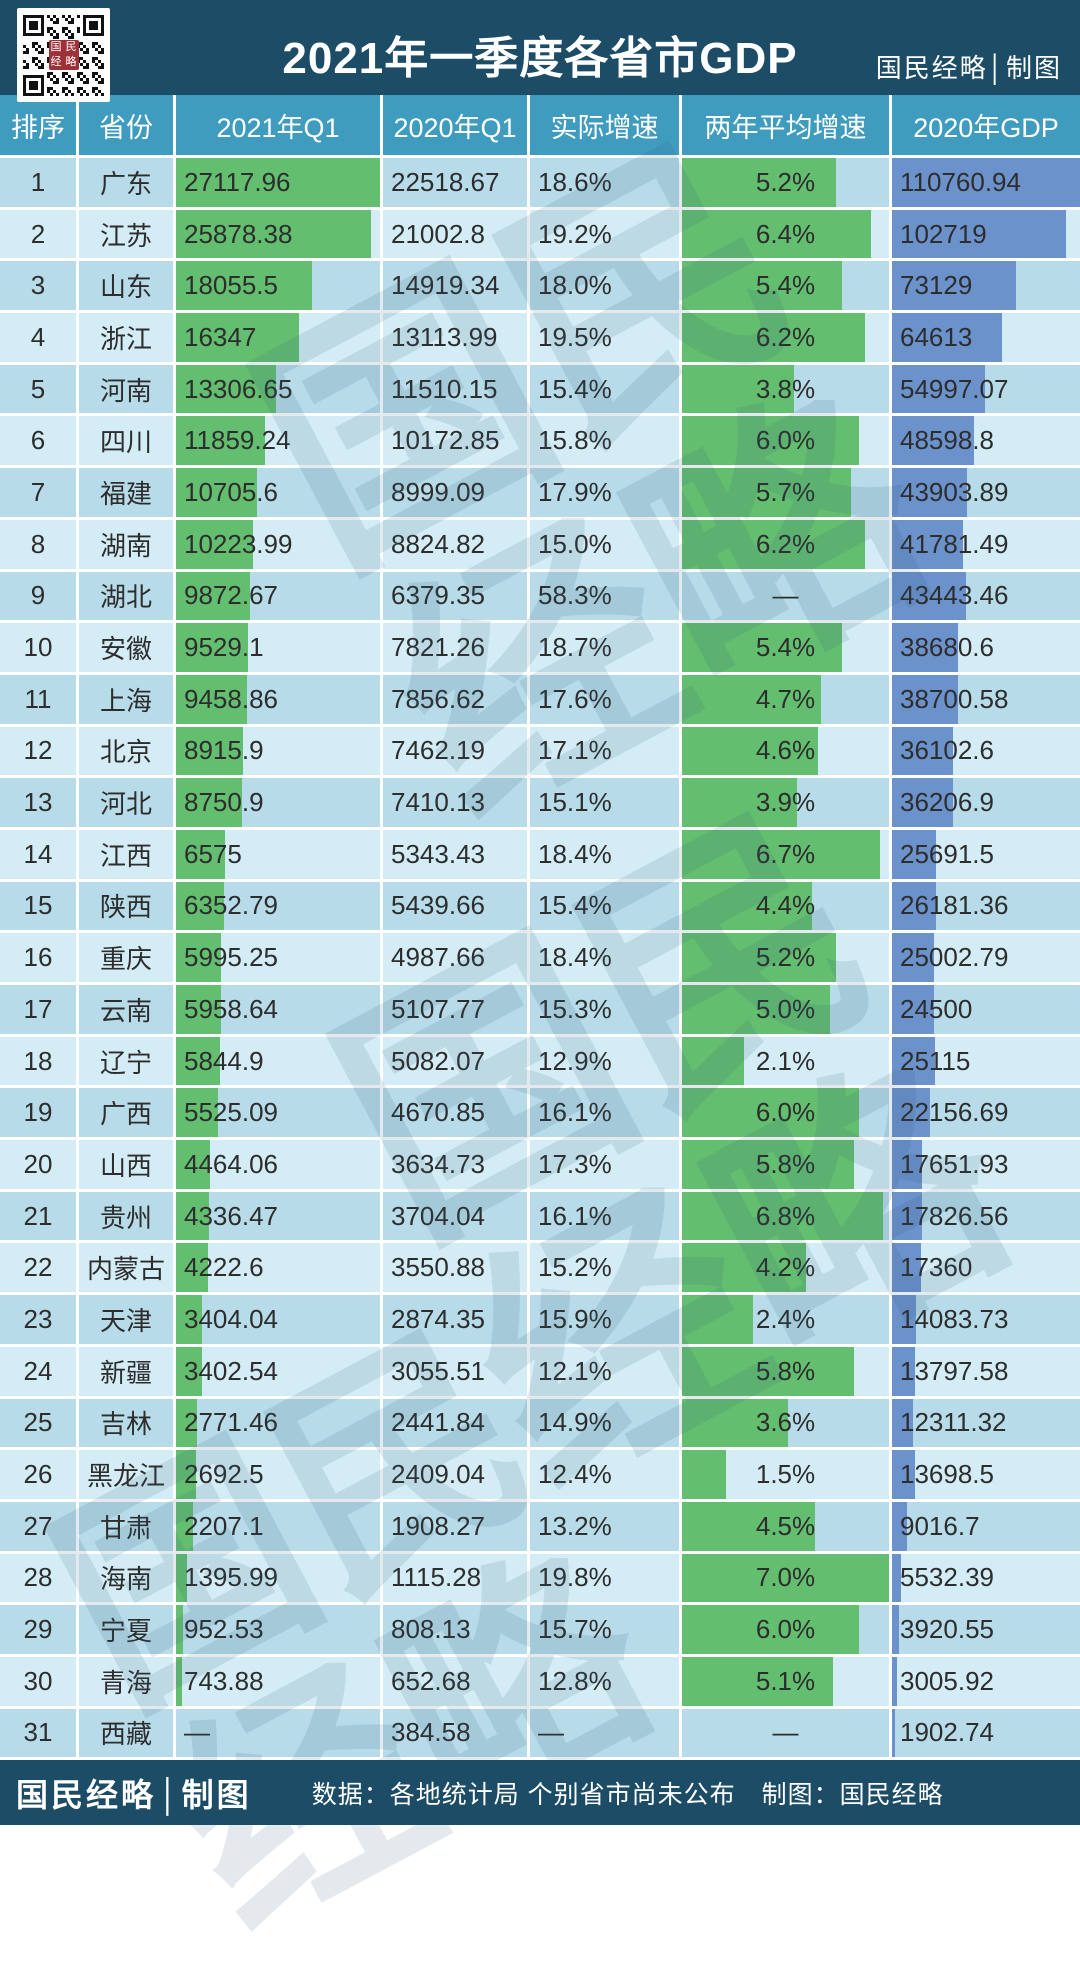  Describe the element at coordinates (960, 181) in the screenshot. I see `cell-value: 110760.94` at that location.